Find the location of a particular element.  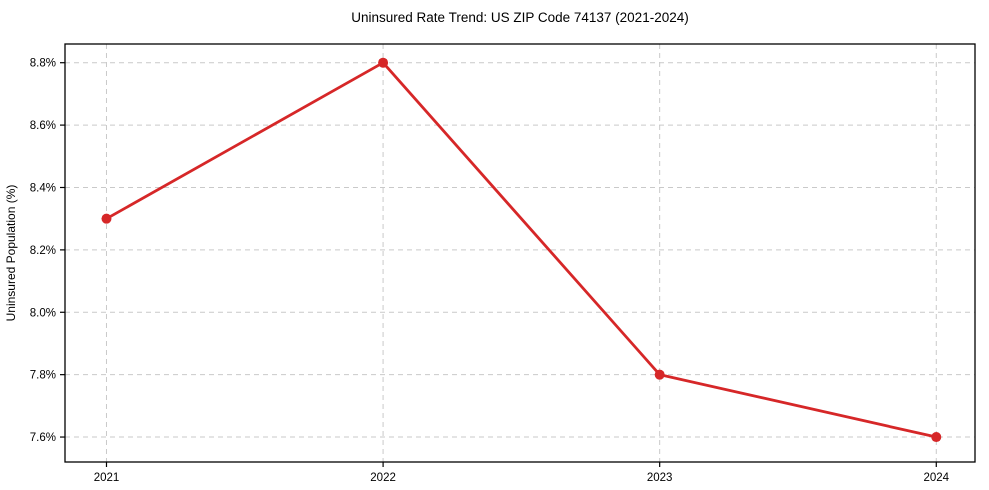

x-tick-label: 2021 is located at coordinates (107, 478).